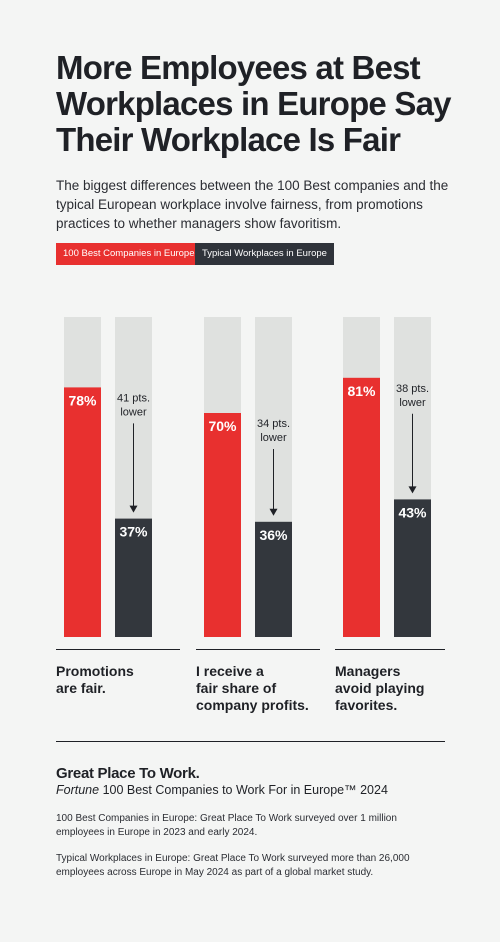 The image size is (500, 942). What do you see at coordinates (264, 254) in the screenshot?
I see `legend-typical: Typical Workplaces in Europe` at bounding box center [264, 254].